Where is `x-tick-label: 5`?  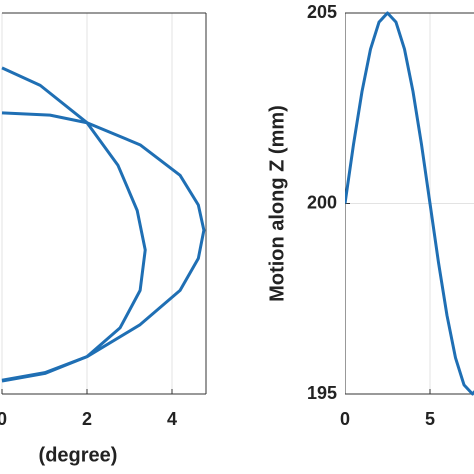 x-tick-label: 5 is located at coordinates (430, 419).